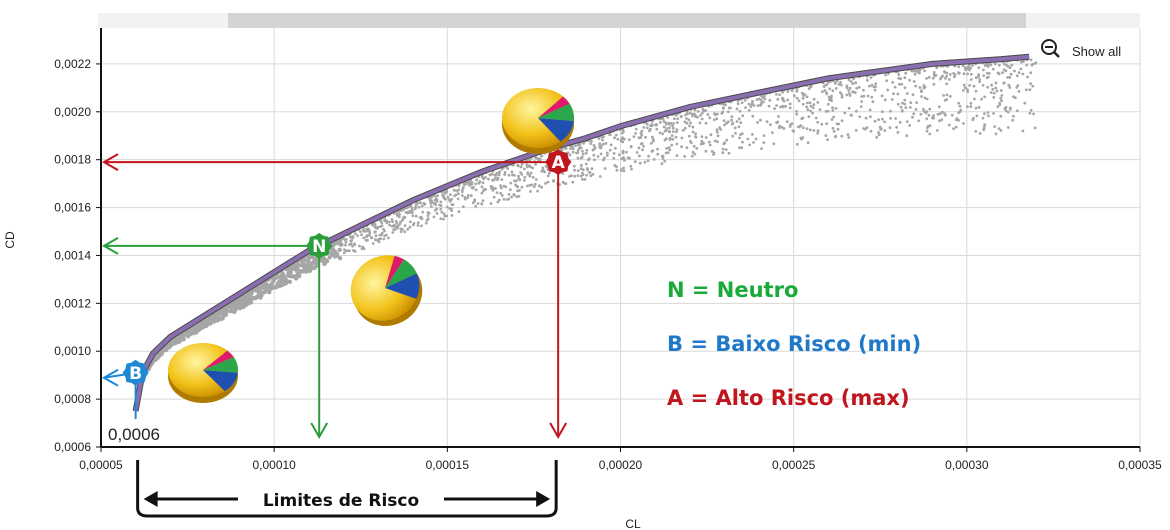  Describe the element at coordinates (627, 20) in the screenshot. I see `scrollbar-thumb` at that location.